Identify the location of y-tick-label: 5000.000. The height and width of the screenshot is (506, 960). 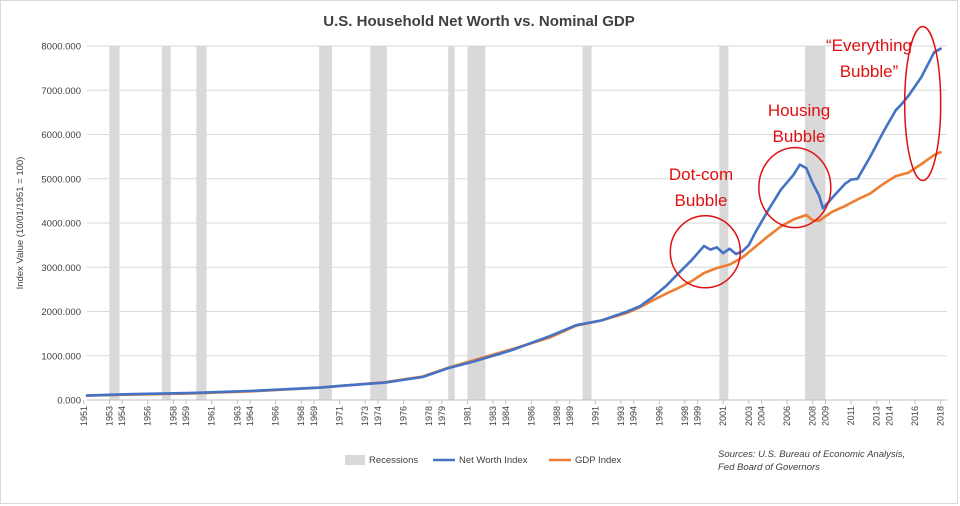
(61, 179).